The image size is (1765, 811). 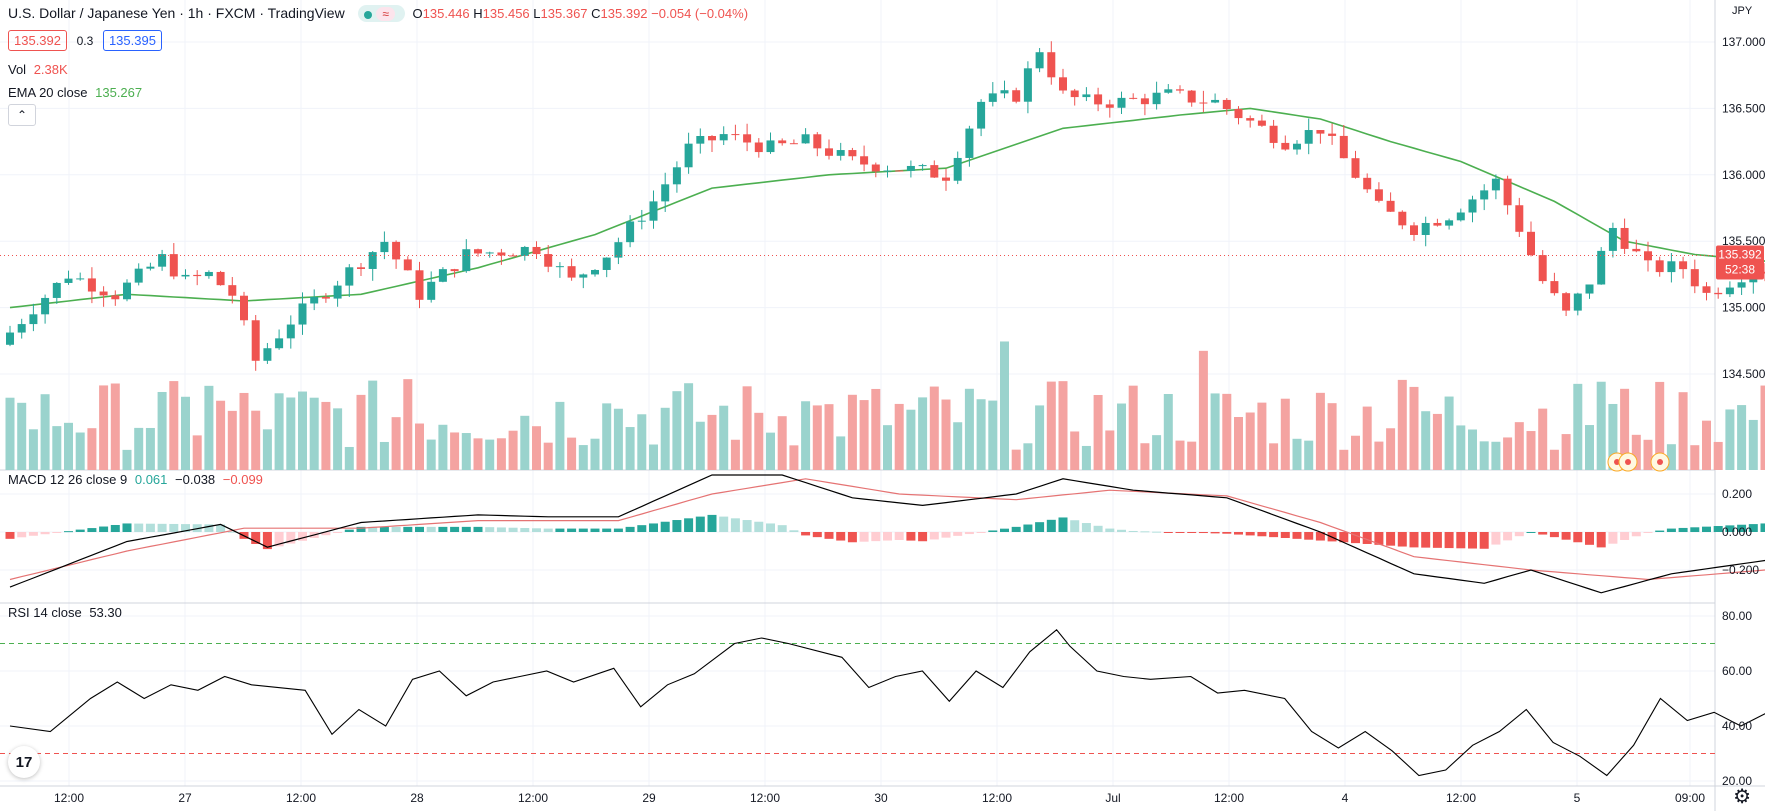 I want to click on currency-label: JPY, so click(x=1742, y=11).